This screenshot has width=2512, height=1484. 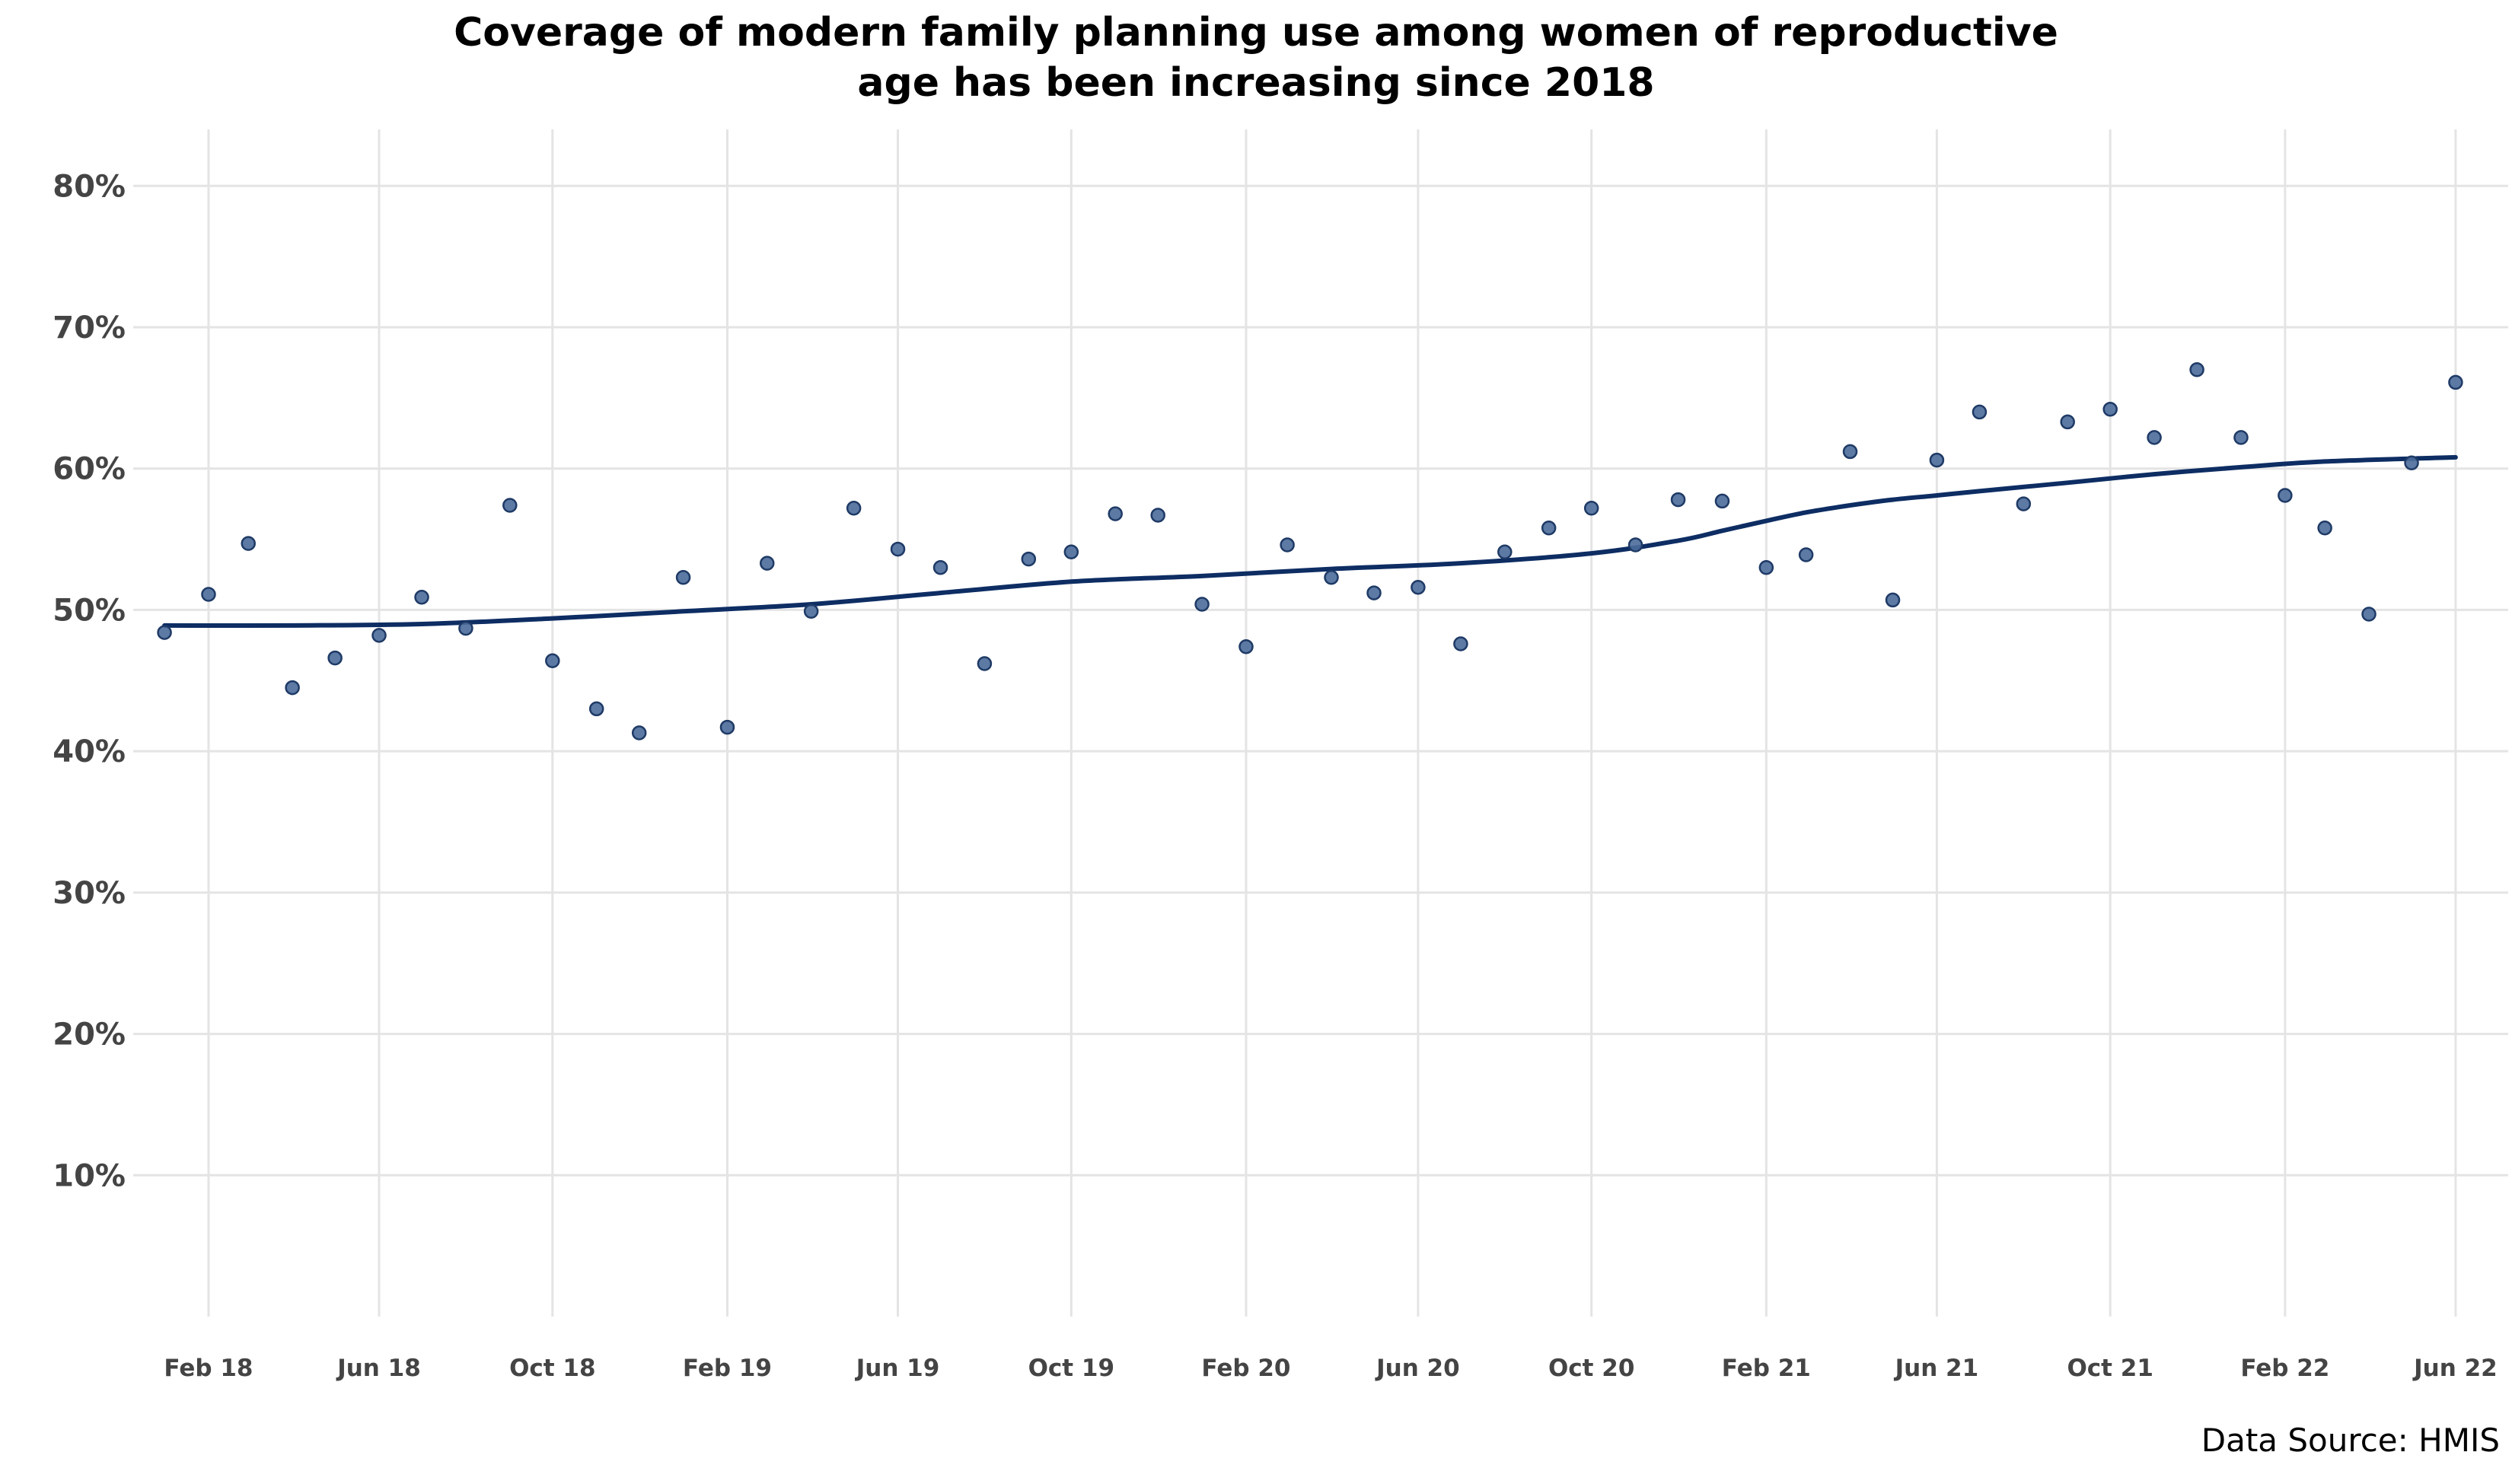 I want to click on y-tick-label: 80%, so click(x=89, y=186).